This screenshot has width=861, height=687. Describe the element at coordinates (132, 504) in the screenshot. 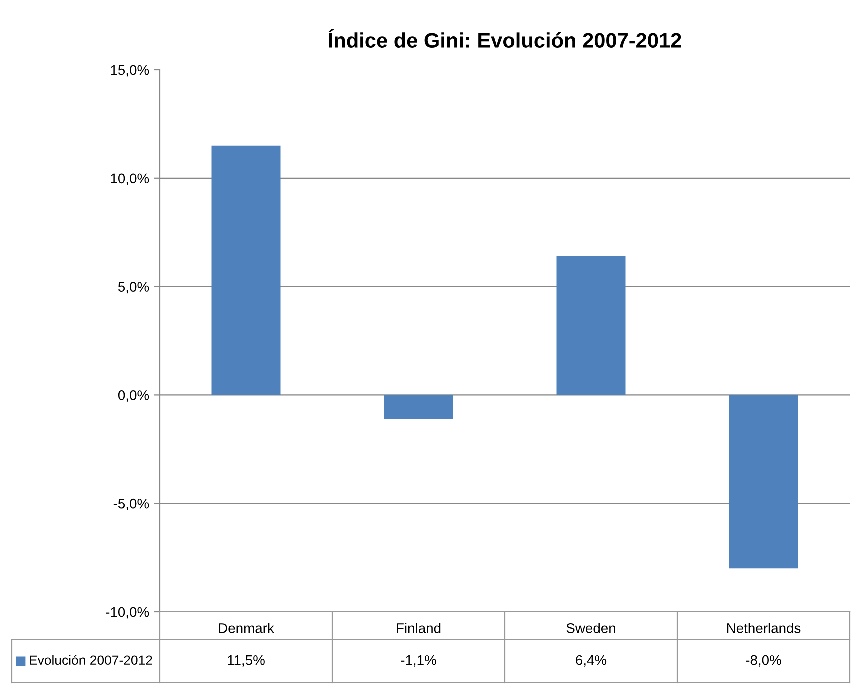

I see `y-tick-label: -5,0%` at that location.